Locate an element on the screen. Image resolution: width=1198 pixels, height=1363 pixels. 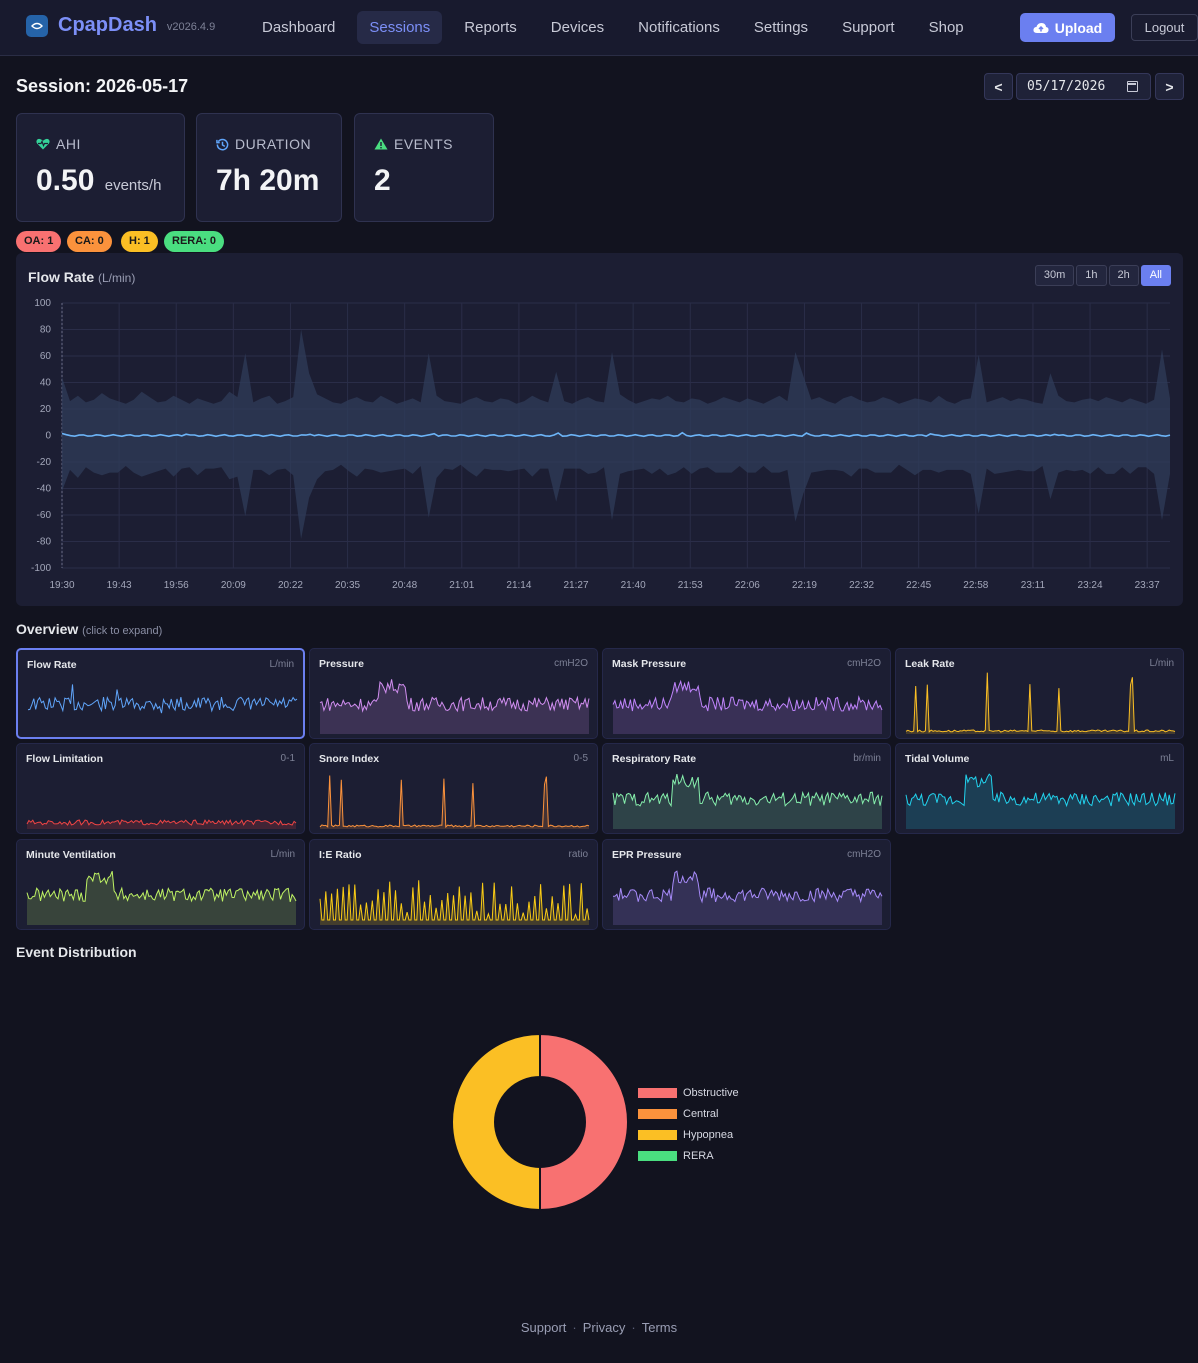
footer-link-privacy: Privacy is located at coordinates (604, 1327).